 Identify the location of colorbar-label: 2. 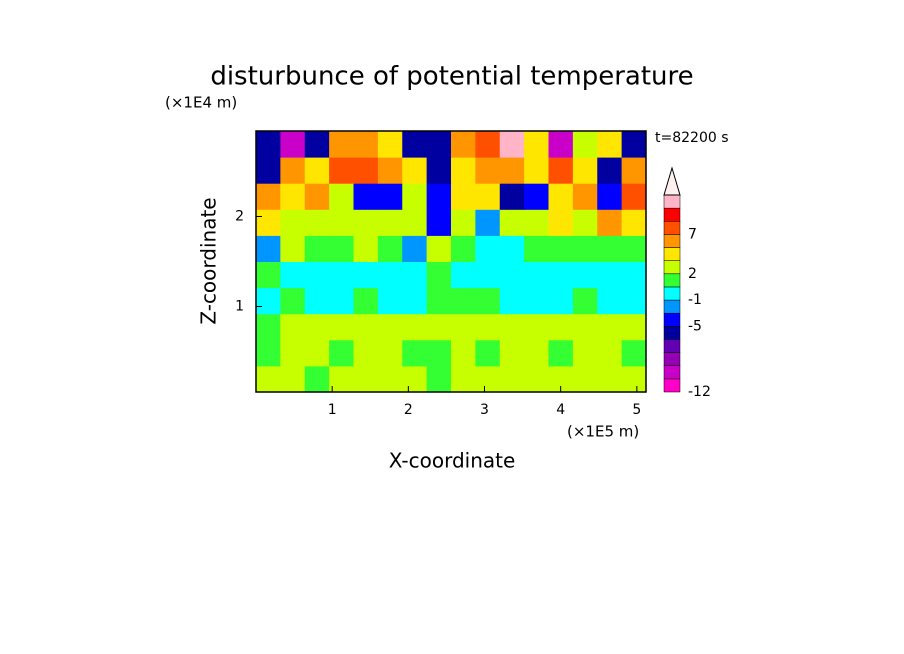
(692, 274).